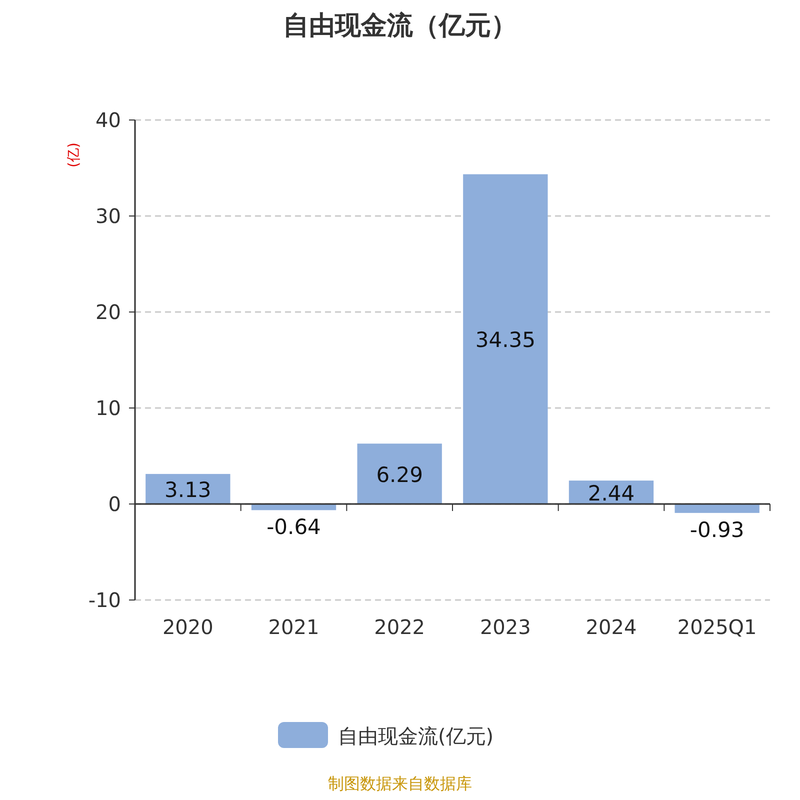 The image size is (800, 800). Describe the element at coordinates (104, 600) in the screenshot. I see `y-tick-label: -10` at that location.